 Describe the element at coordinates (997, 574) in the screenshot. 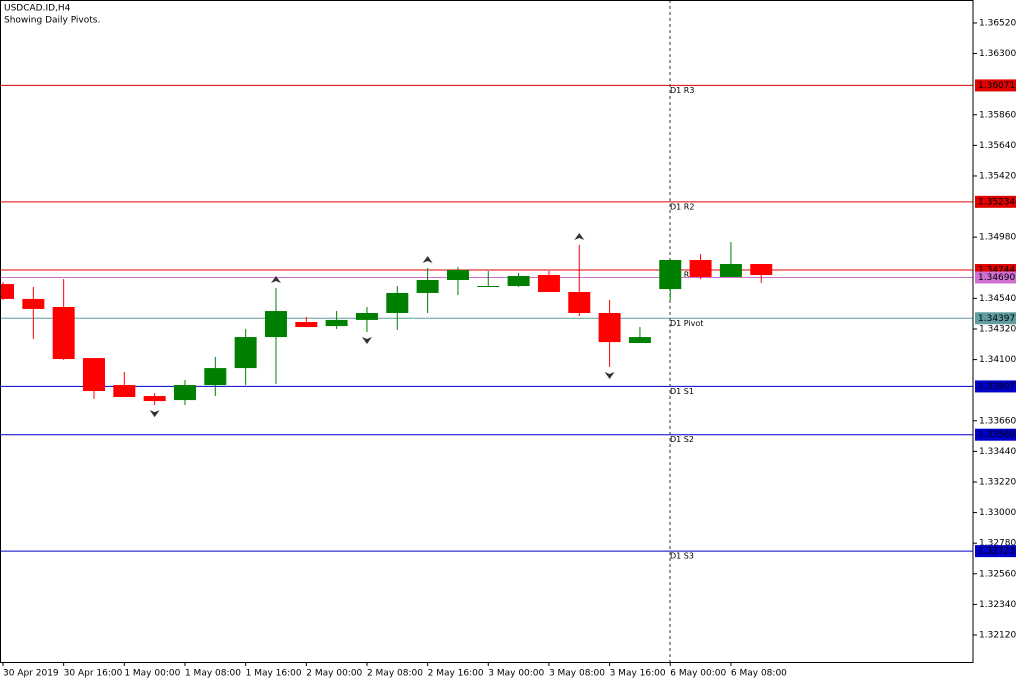

I see `y-tick-label: 1.32560` at that location.